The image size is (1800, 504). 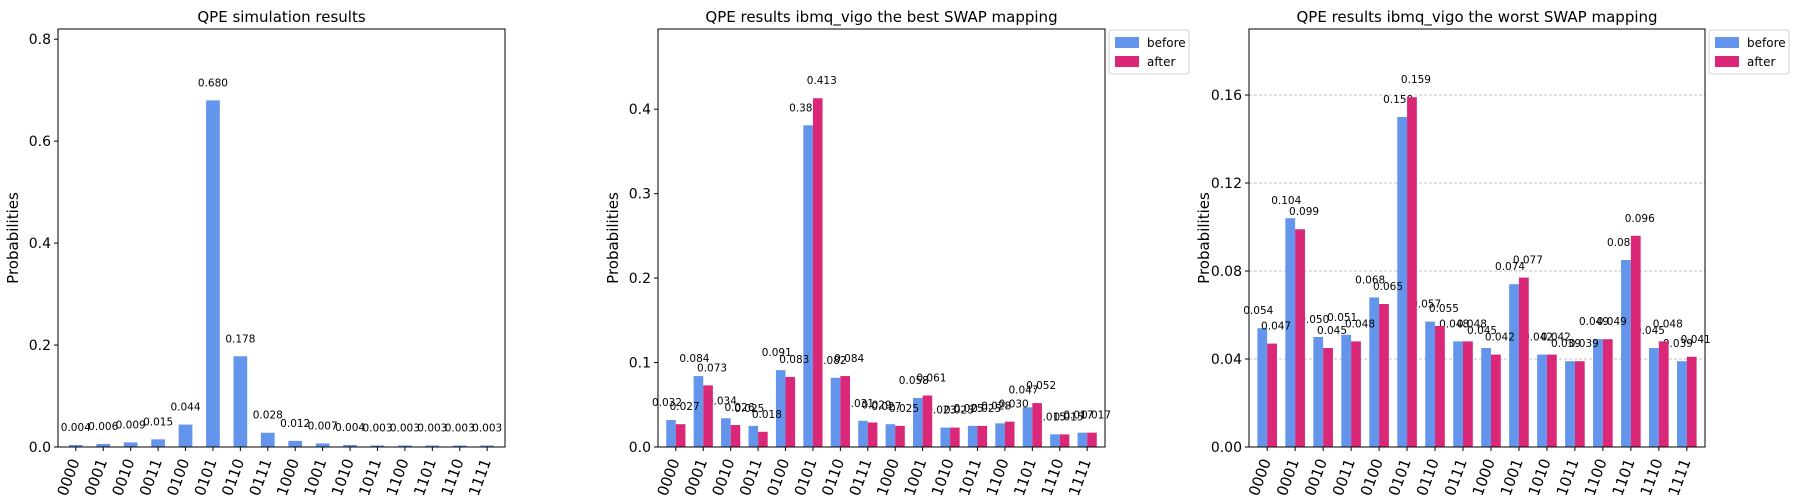 What do you see at coordinates (849, 359) in the screenshot?
I see `data-label: 0.084` at bounding box center [849, 359].